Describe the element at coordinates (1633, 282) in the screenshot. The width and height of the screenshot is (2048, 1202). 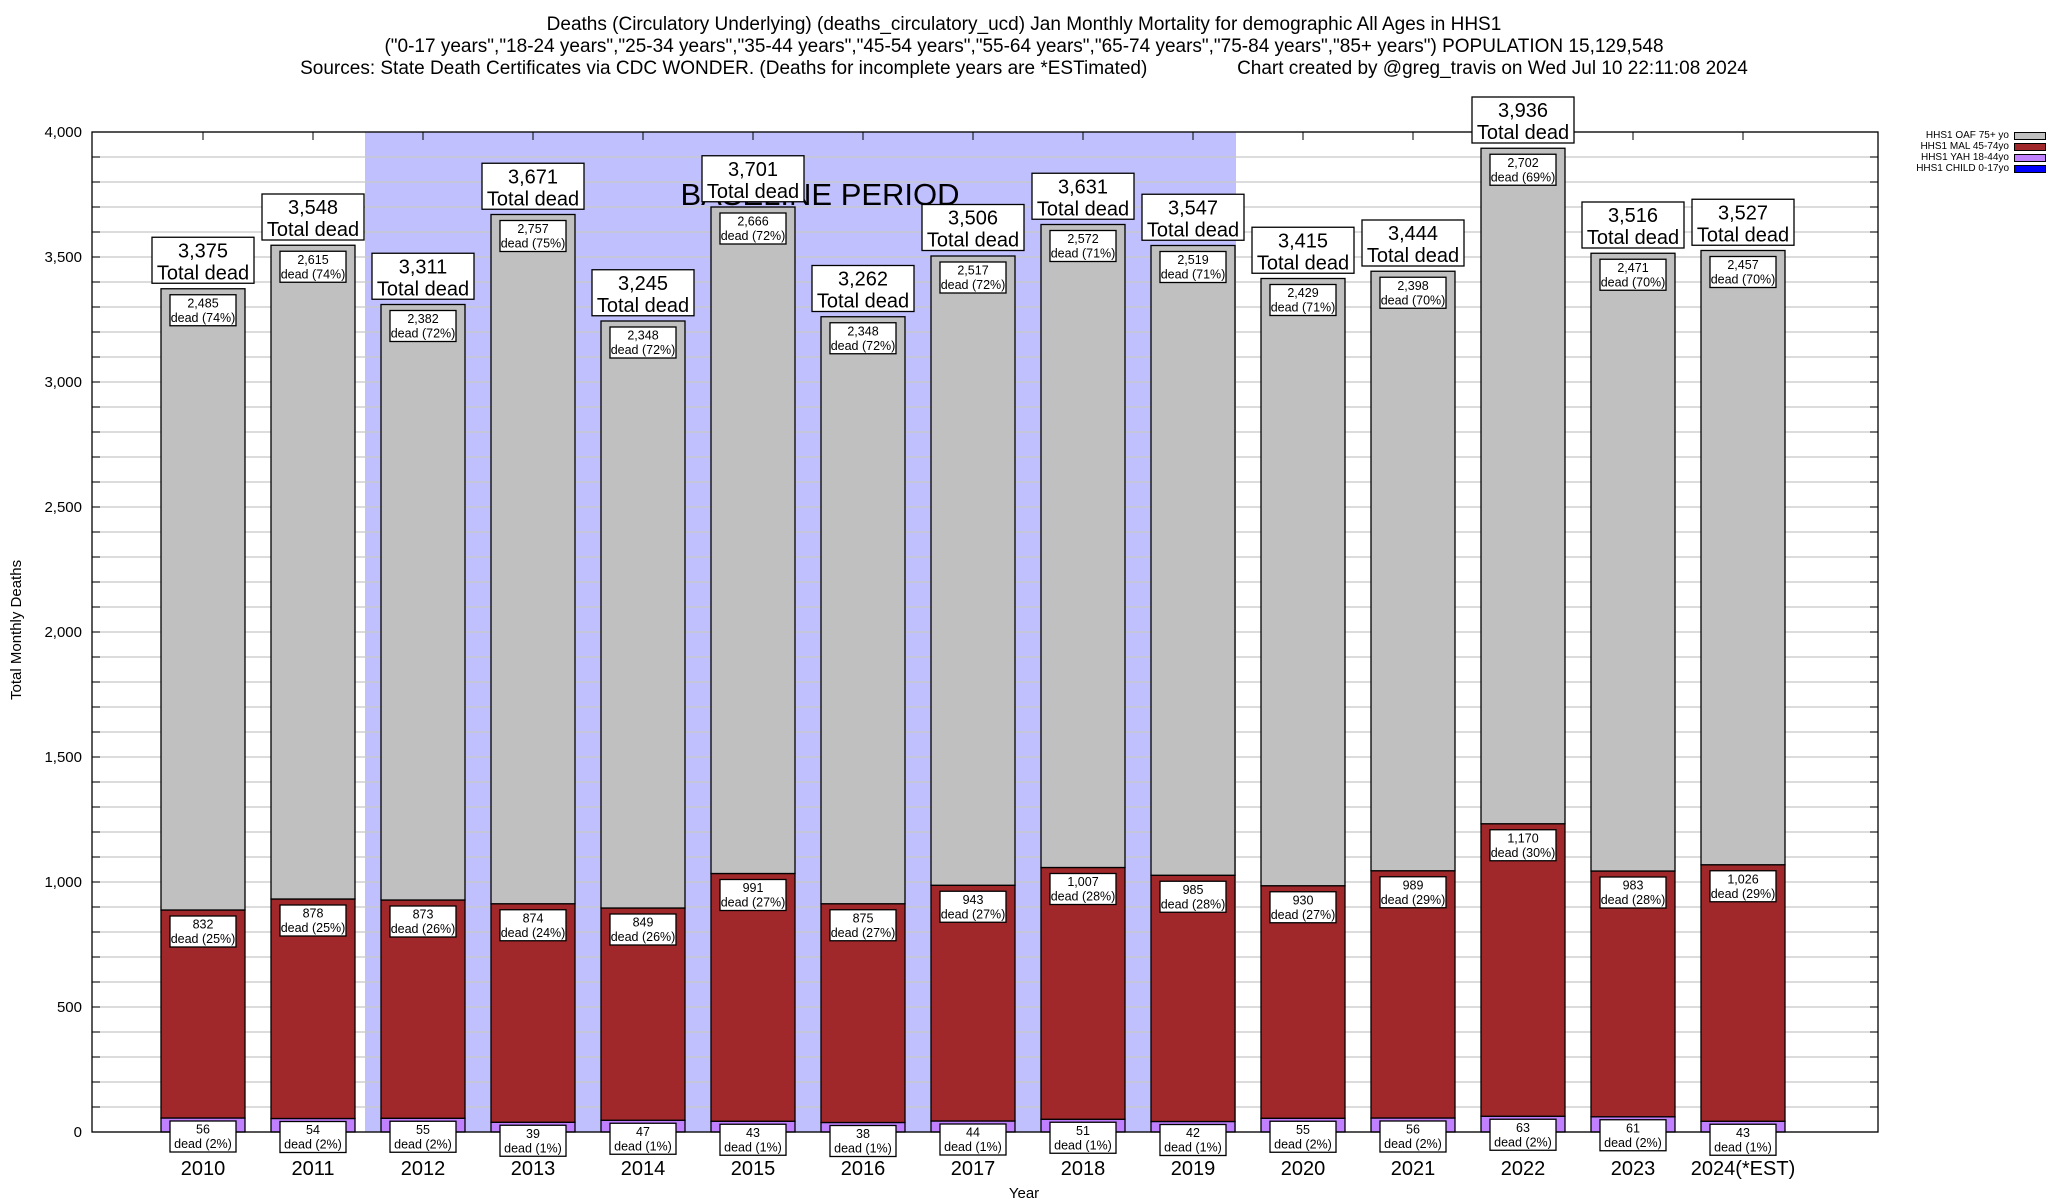
I see `segment-label-text: dead (70%)` at that location.